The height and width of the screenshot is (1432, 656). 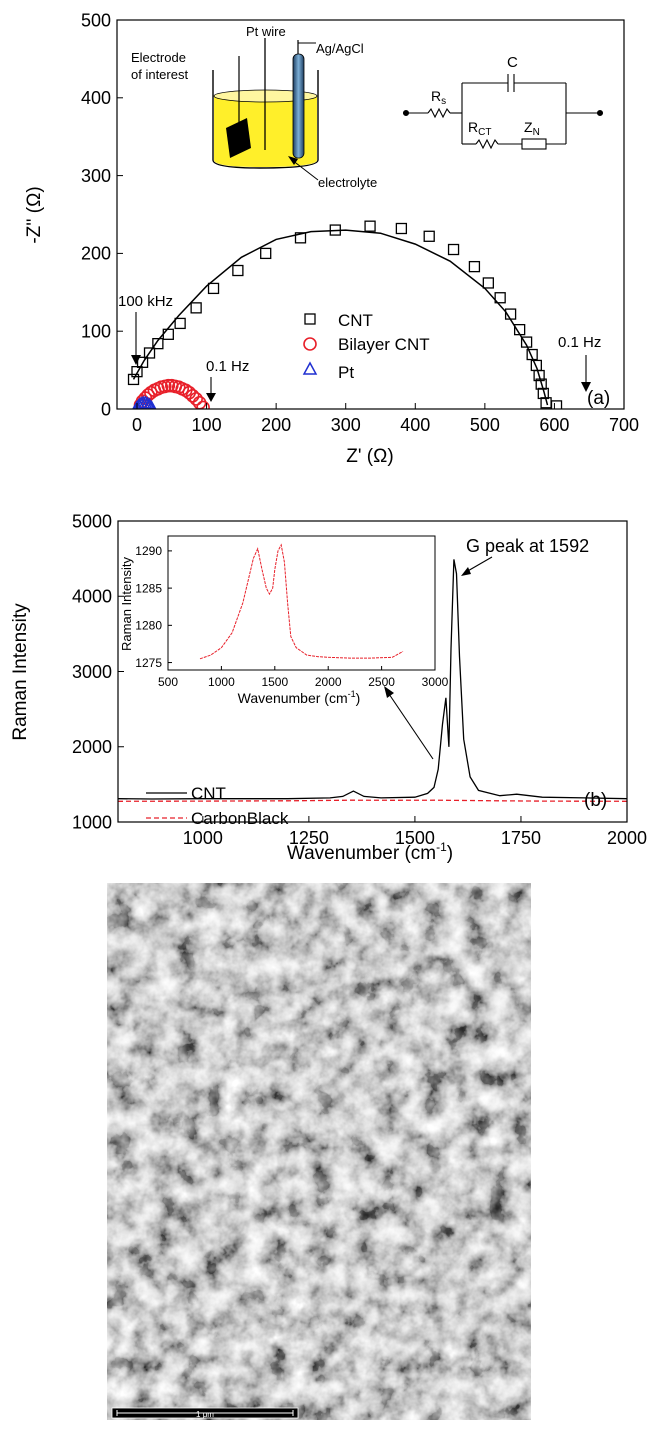 I want to click on working-electrode, so click(x=238, y=138).